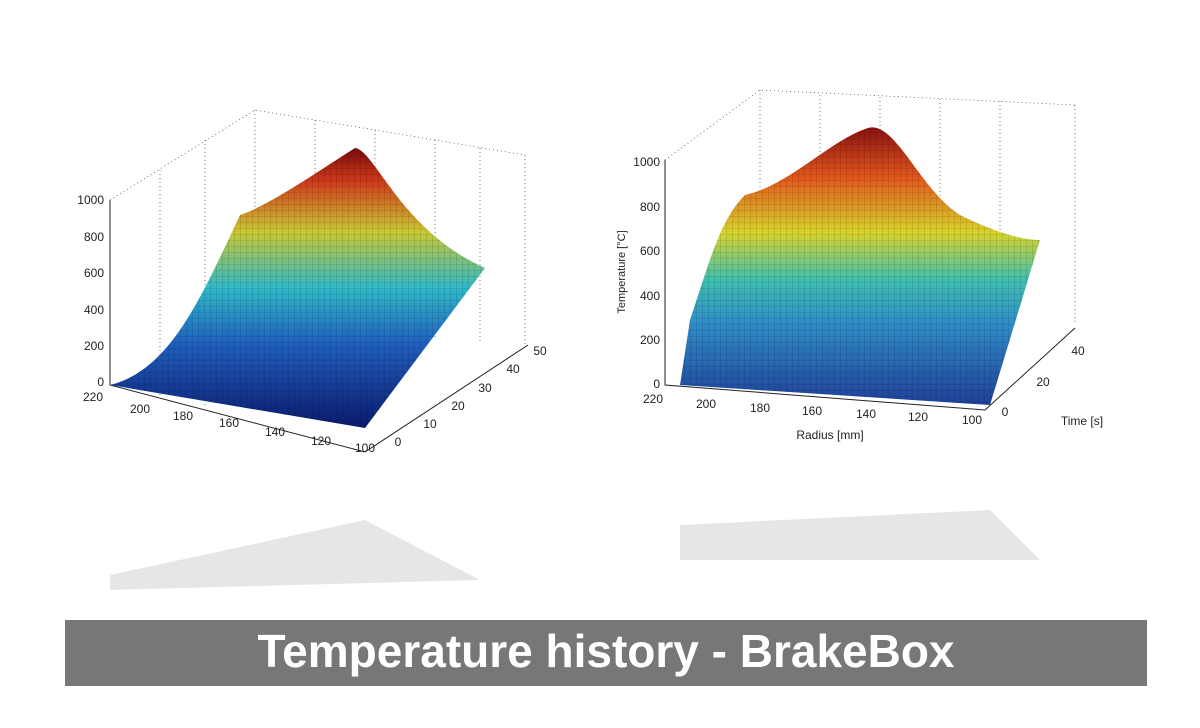 This screenshot has height=728, width=1200. What do you see at coordinates (540, 351) in the screenshot?
I see `tick-label: 50` at bounding box center [540, 351].